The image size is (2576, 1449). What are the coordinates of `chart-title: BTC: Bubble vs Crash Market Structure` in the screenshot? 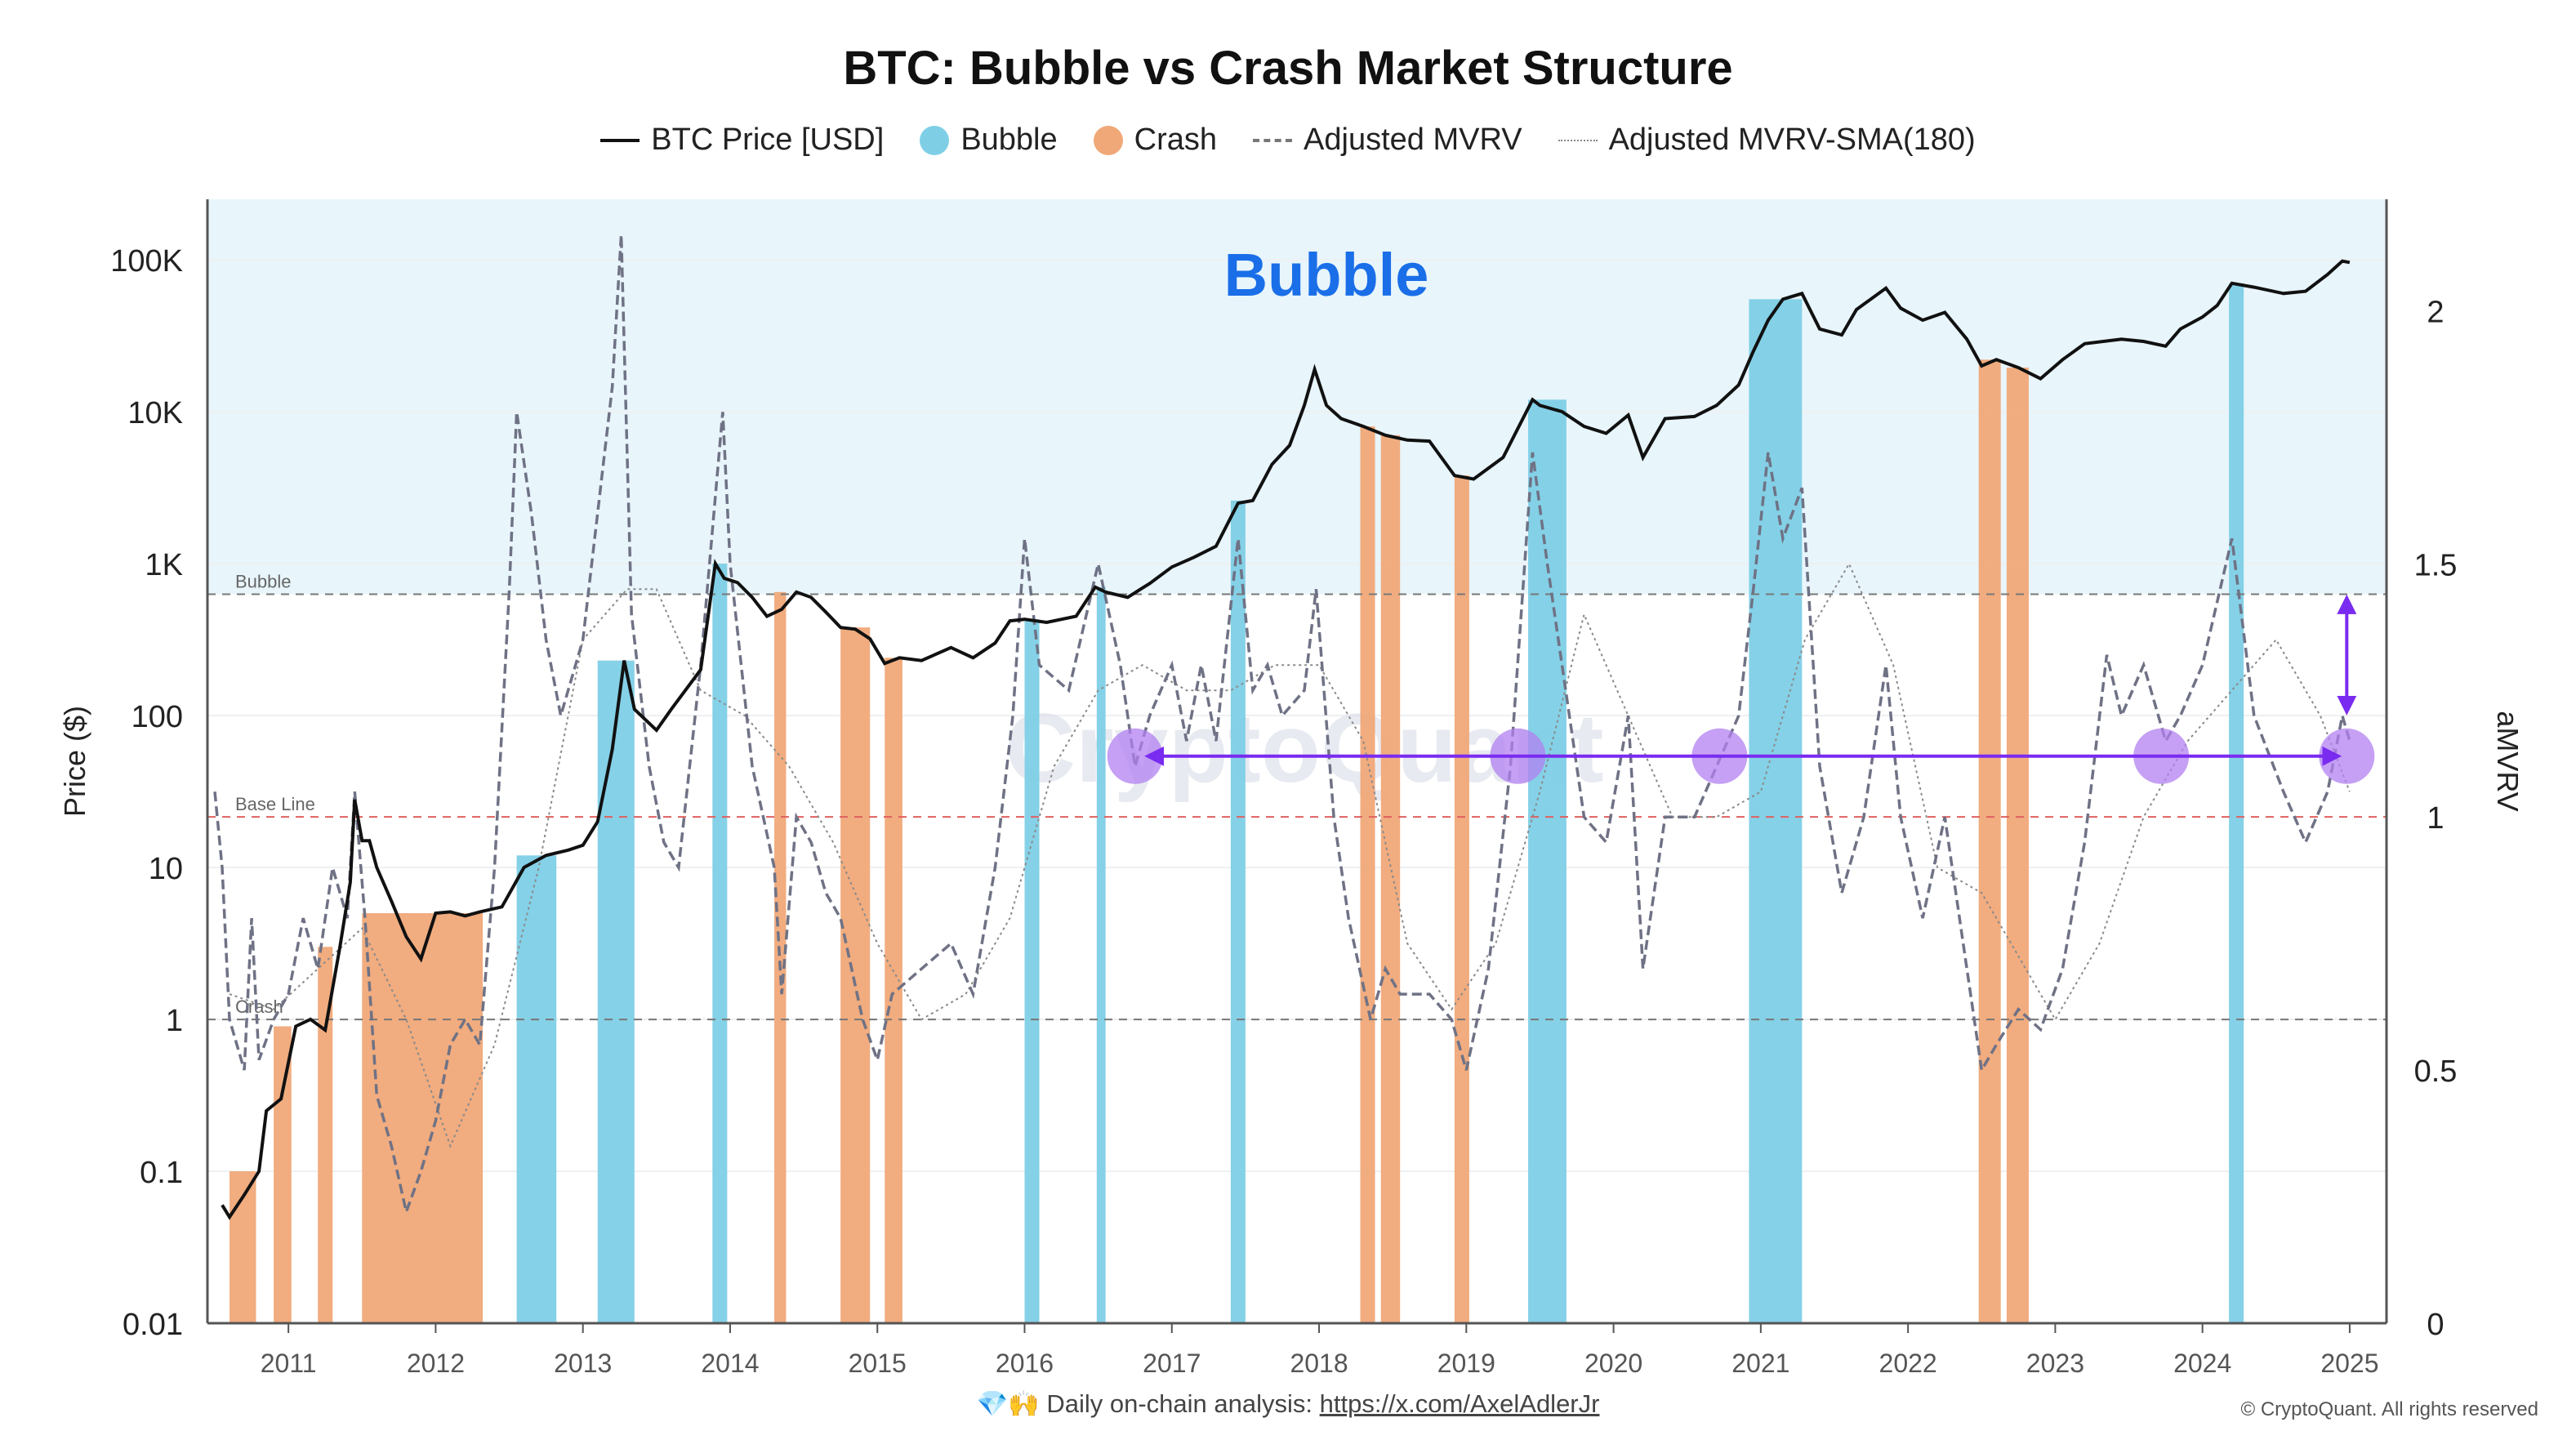 It's located at (1288, 68).